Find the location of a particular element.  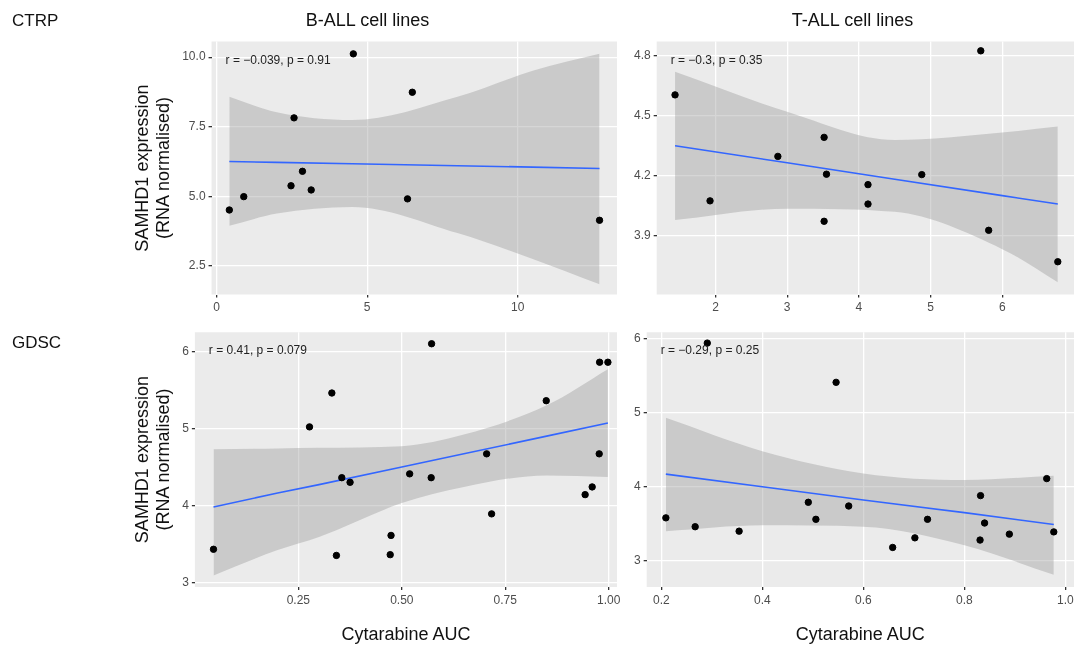

x-tick-label: 1.00 is located at coordinates (609, 599).